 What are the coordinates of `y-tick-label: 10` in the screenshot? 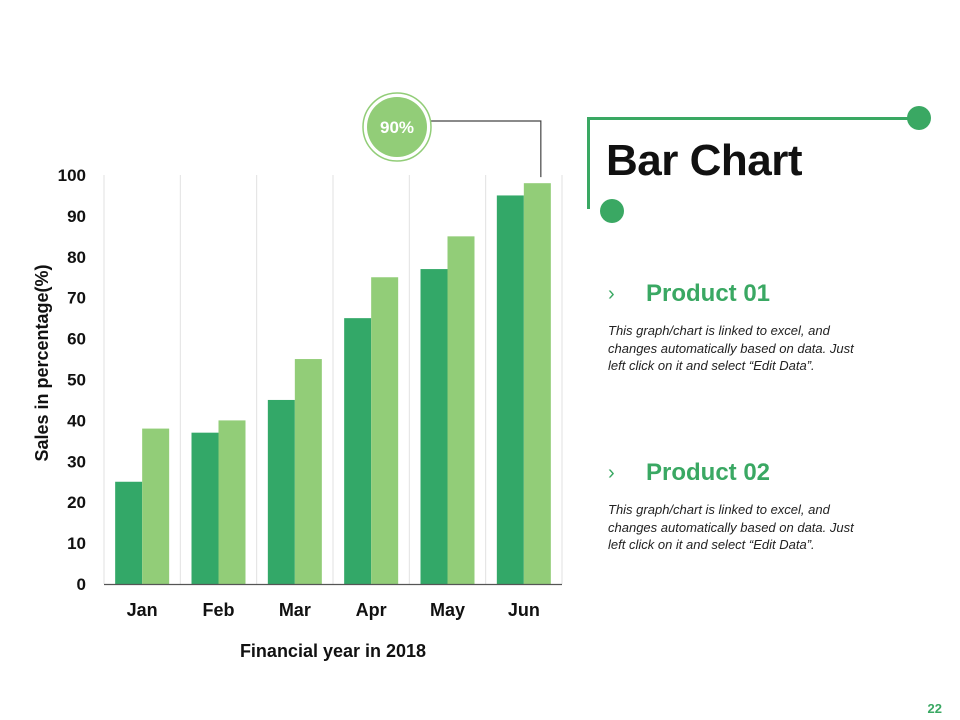 It's located at (76, 543).